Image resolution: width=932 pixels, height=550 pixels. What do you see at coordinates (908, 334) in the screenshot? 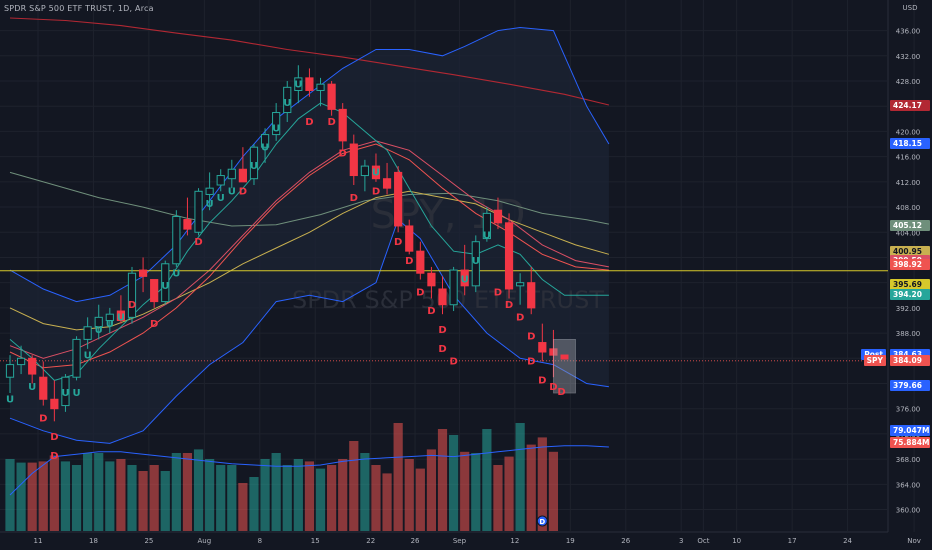
I see `y-tick-label: 388.00` at bounding box center [908, 334].